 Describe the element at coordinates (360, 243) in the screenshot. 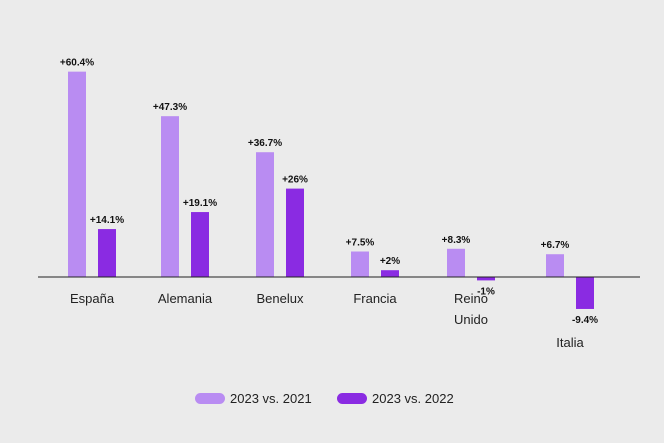

I see `data-label-francia-2023-vs-2021: +7.5%` at that location.